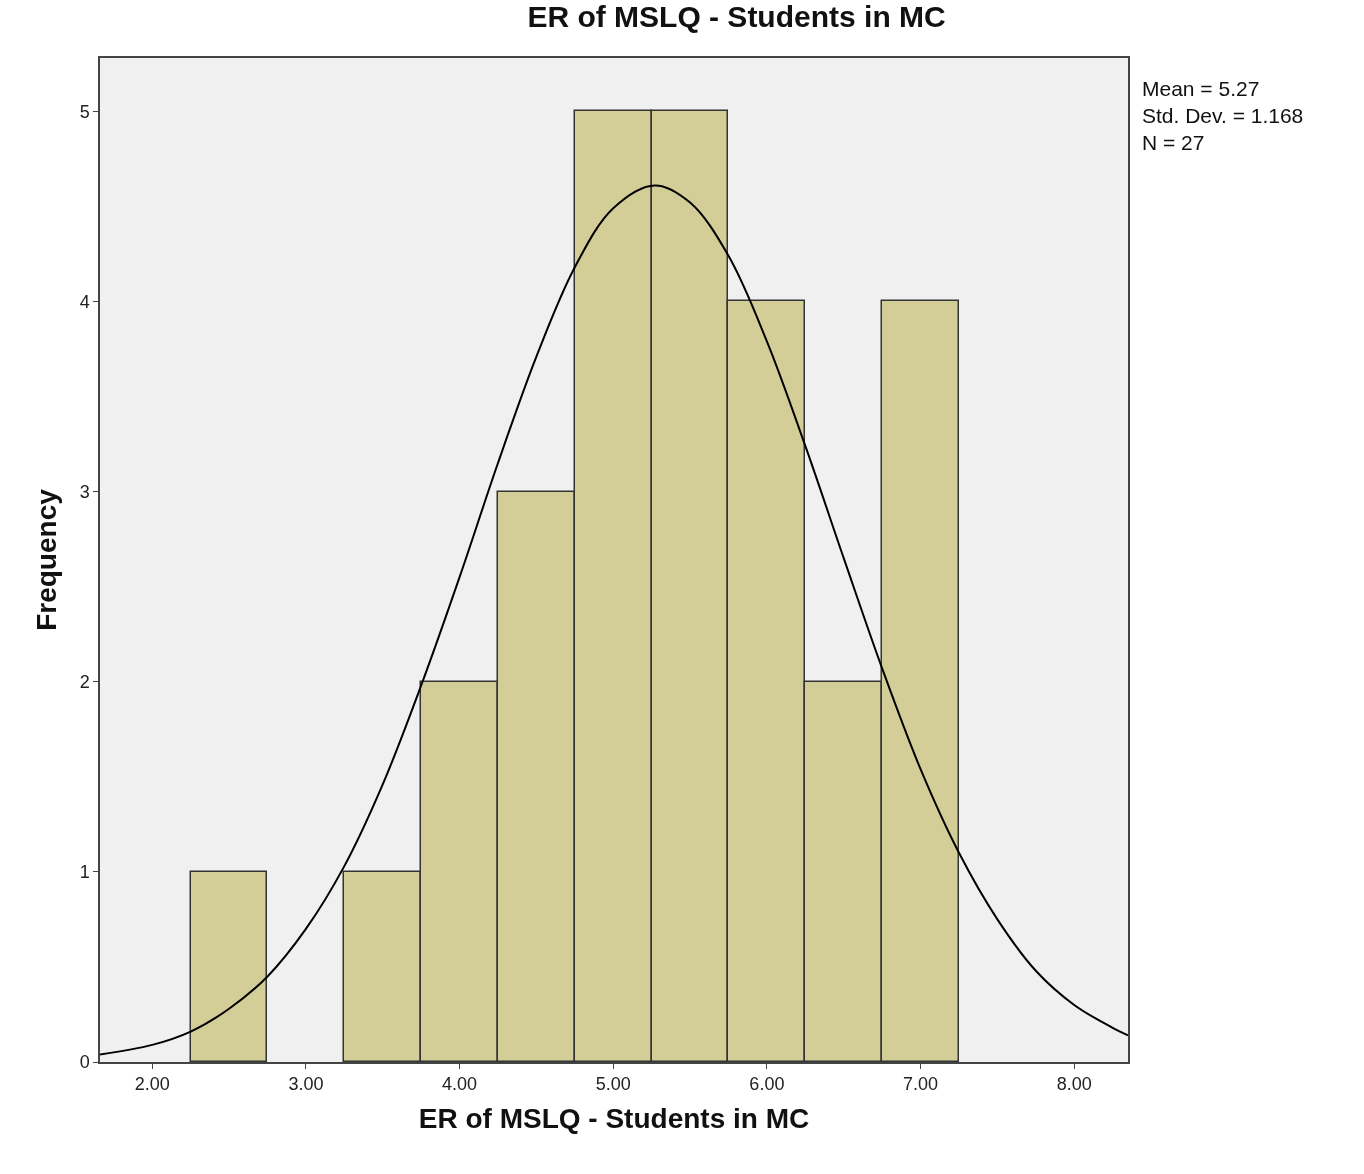  What do you see at coordinates (84, 491) in the screenshot?
I see `y-tick-label: 3` at bounding box center [84, 491].